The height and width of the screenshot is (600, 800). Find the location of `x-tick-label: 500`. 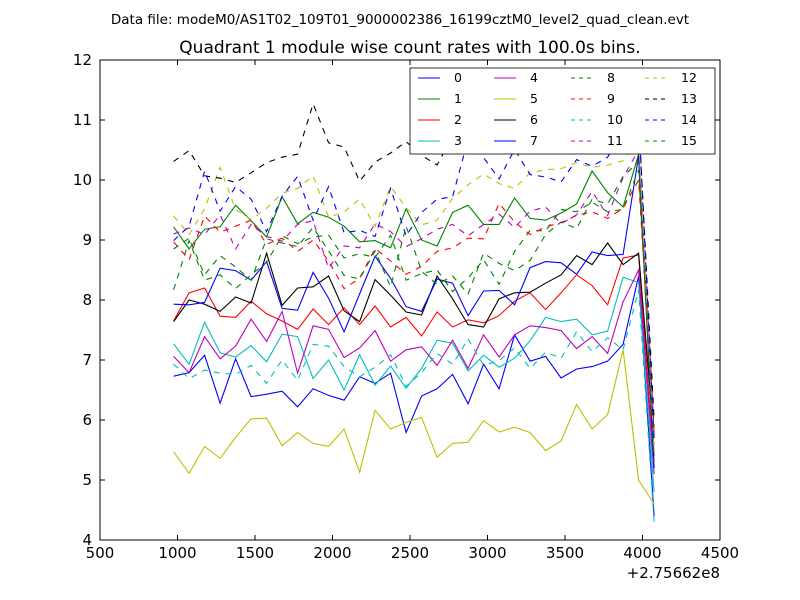

x-tick-label: 500 is located at coordinates (100, 553).